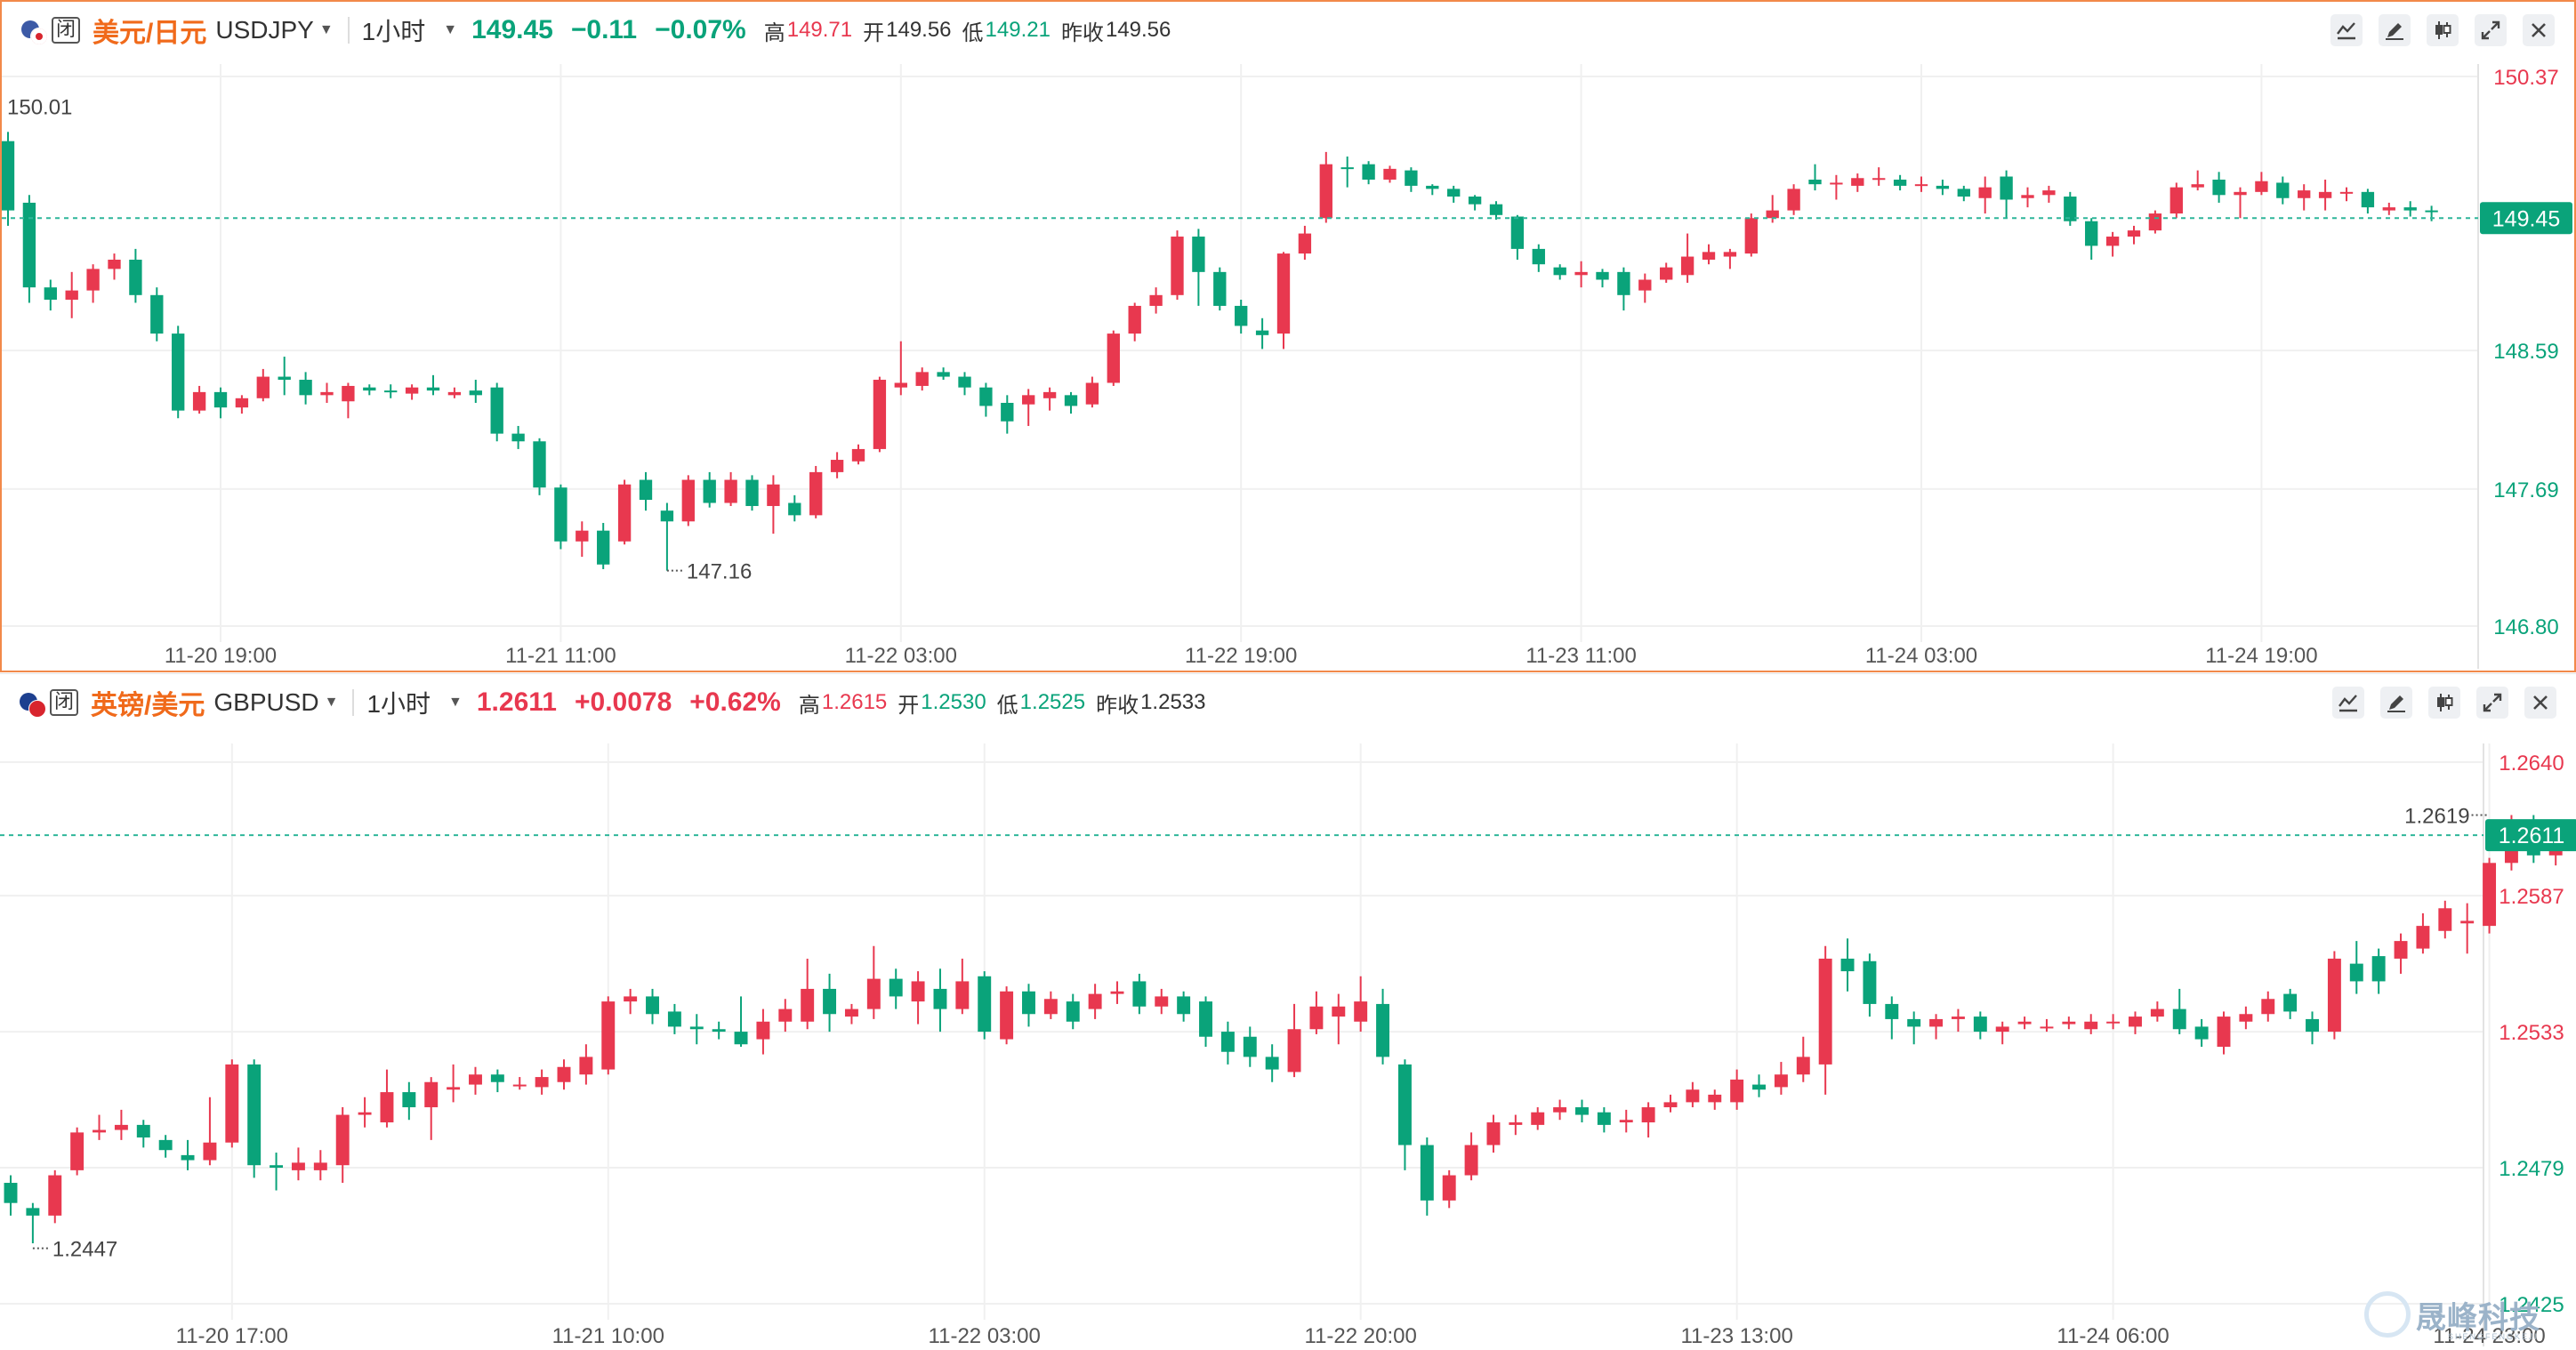  I want to click on pair-name: 美元/日元, so click(150, 33).